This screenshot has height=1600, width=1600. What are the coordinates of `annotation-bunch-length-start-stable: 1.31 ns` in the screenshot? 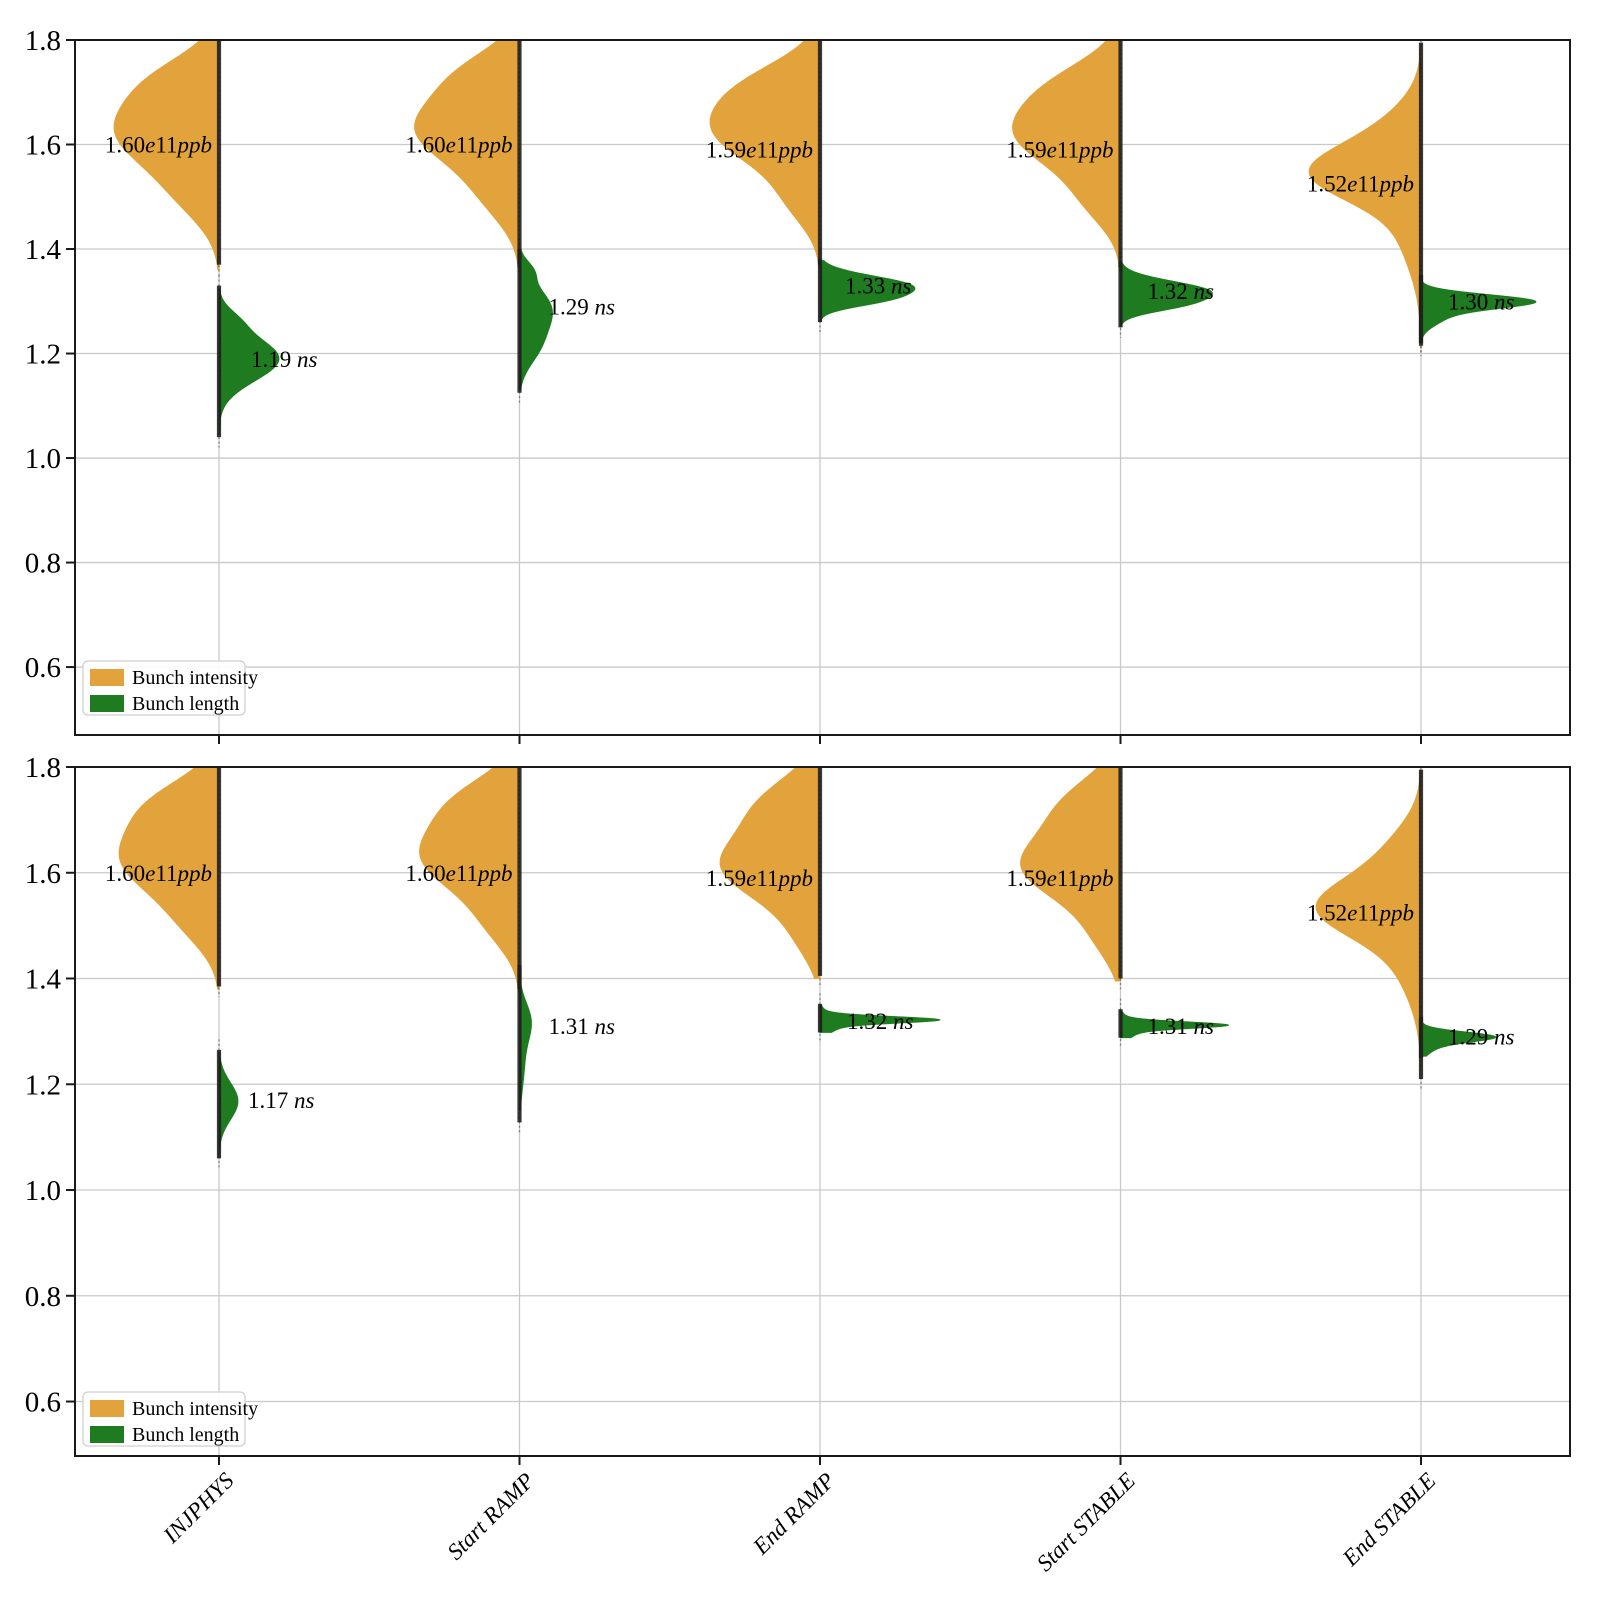 It's located at (1181, 1026).